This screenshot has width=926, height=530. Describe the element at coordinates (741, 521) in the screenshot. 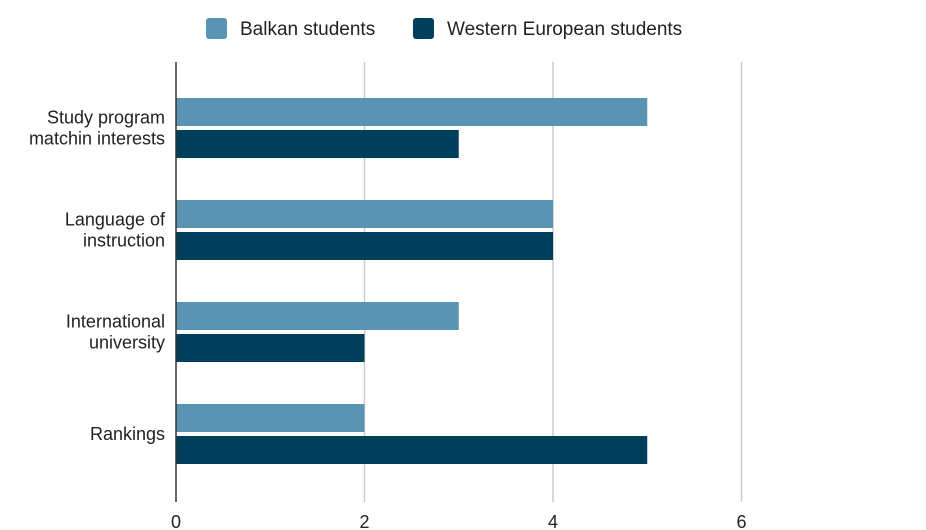

I see `x-tick-label-6: 6` at that location.